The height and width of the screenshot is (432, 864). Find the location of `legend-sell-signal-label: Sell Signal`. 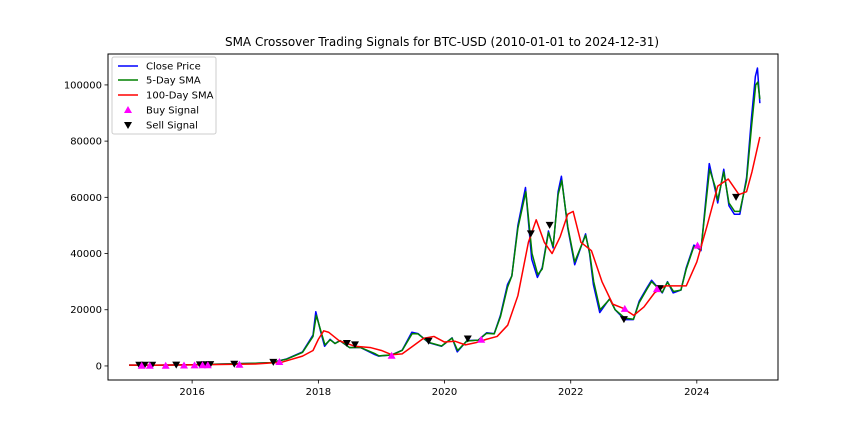

legend-sell-signal-label: Sell Signal is located at coordinates (172, 126).